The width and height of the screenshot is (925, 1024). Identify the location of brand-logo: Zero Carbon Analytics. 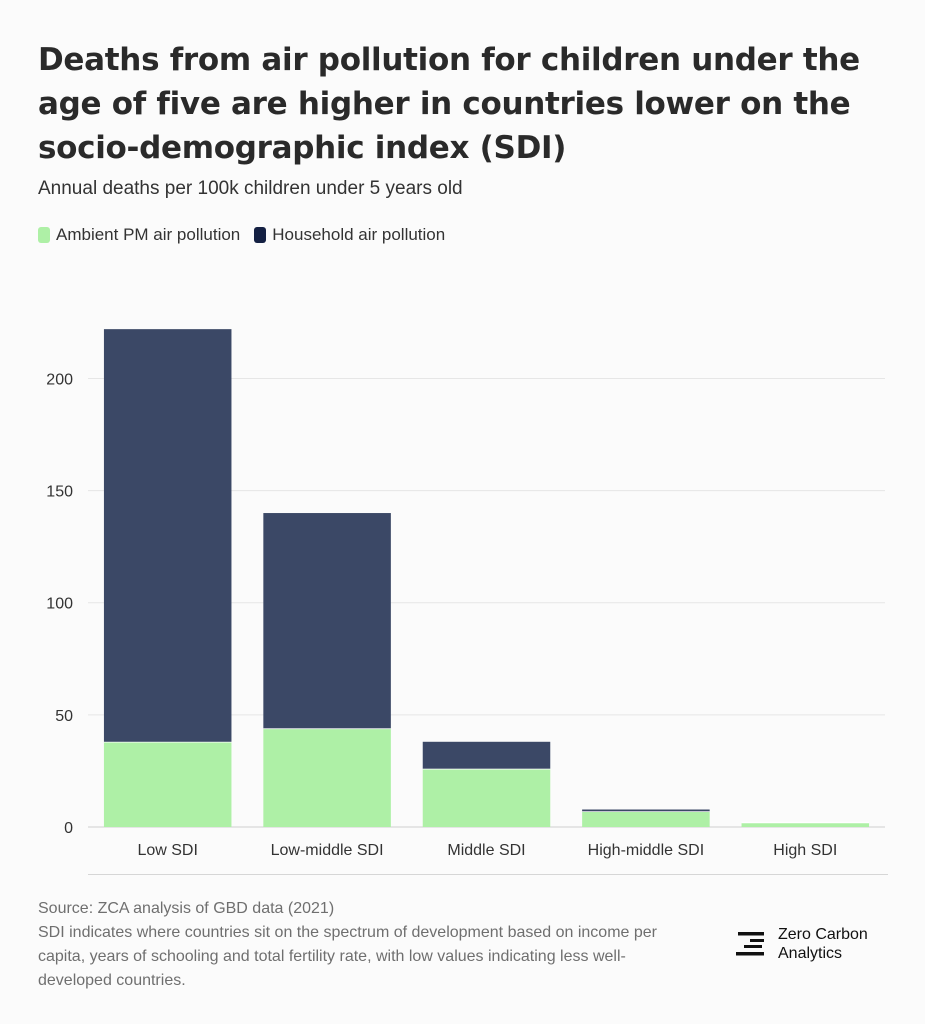
(802, 944).